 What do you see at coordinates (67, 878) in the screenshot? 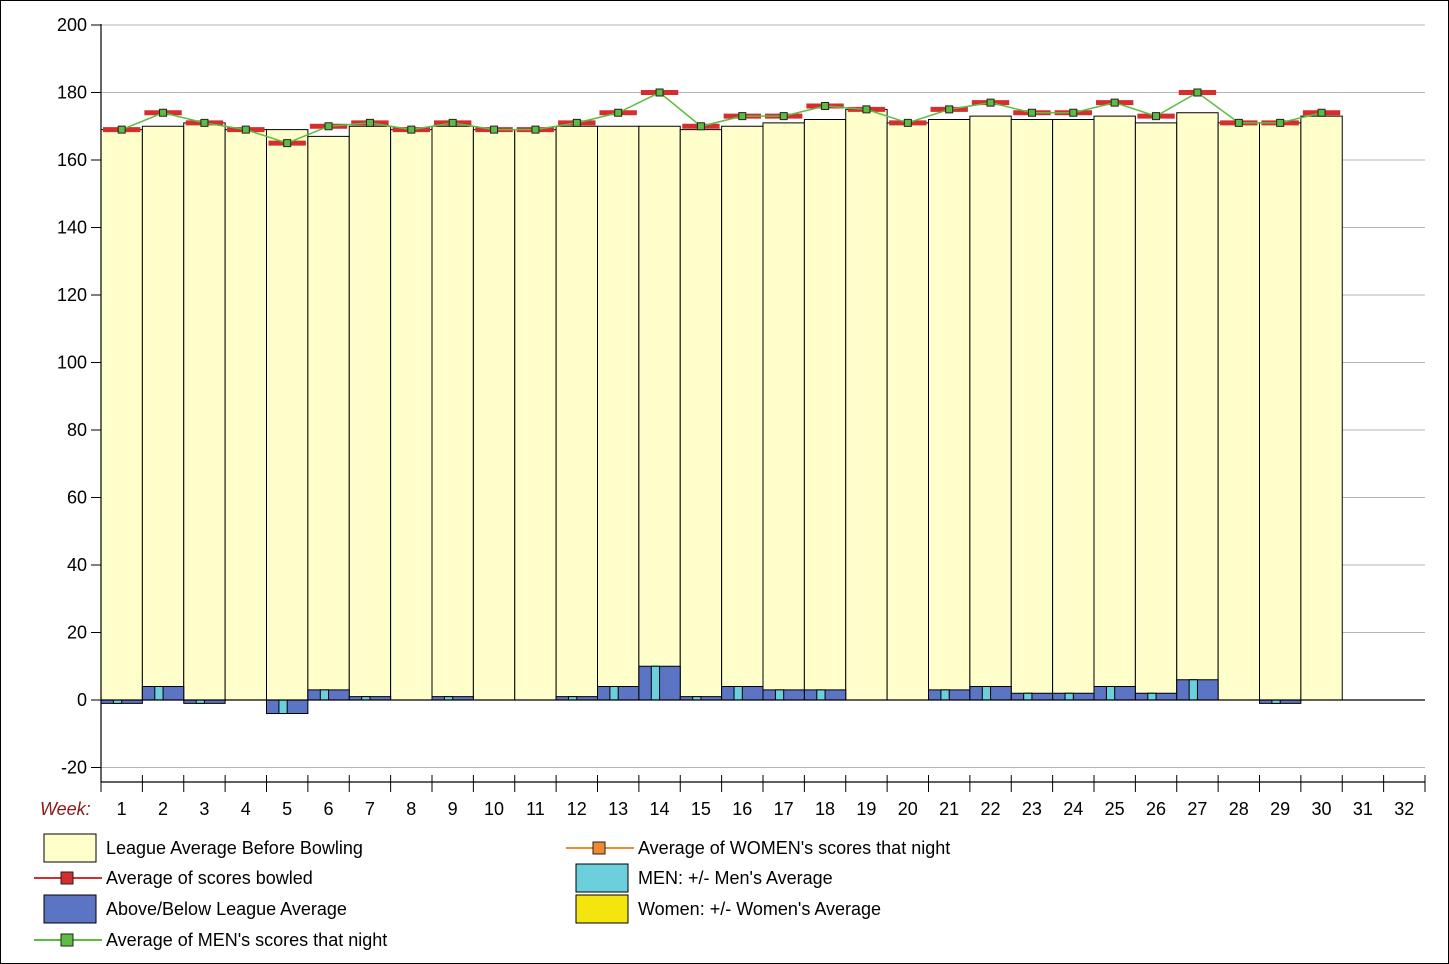
I see `legend-marker` at bounding box center [67, 878].